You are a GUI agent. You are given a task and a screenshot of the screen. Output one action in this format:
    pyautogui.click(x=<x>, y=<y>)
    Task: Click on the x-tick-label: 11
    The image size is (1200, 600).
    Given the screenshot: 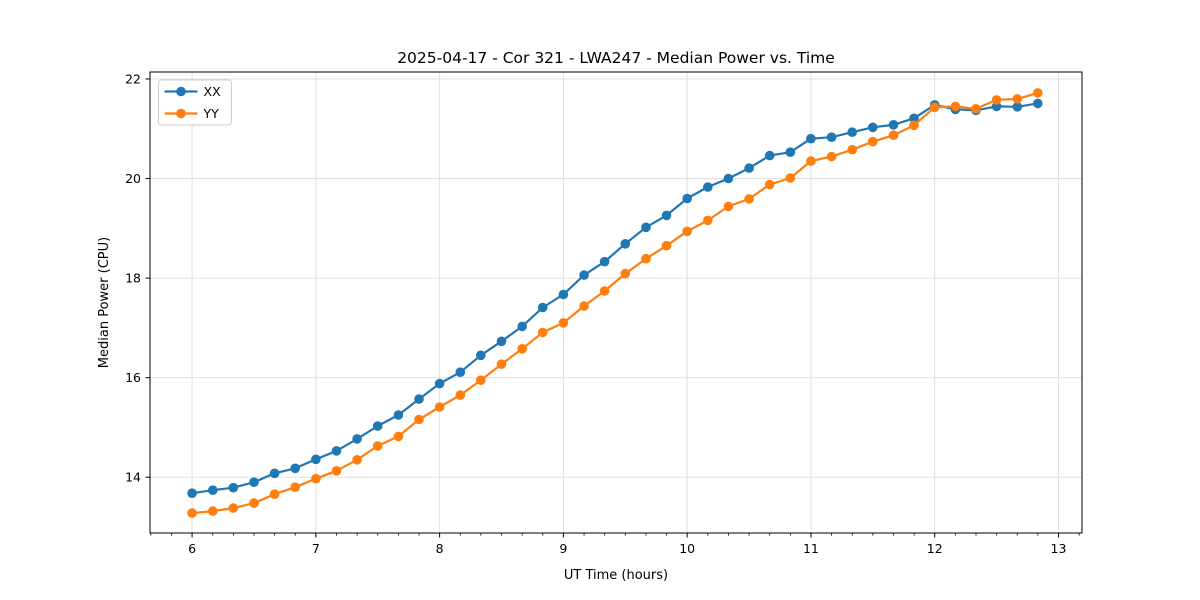 What is the action you would take?
    pyautogui.click(x=811, y=548)
    